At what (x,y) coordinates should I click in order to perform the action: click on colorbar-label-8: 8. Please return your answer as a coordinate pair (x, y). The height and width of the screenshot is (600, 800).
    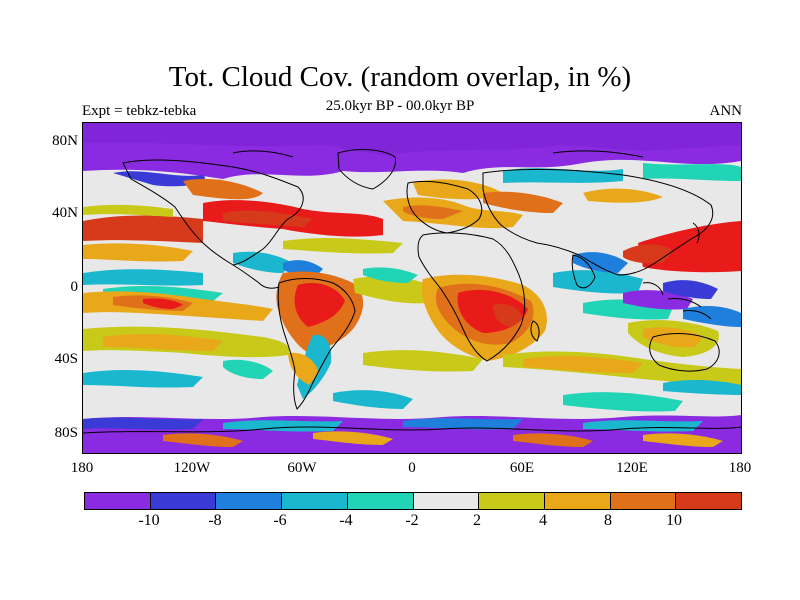
    Looking at the image, I should click on (608, 520).